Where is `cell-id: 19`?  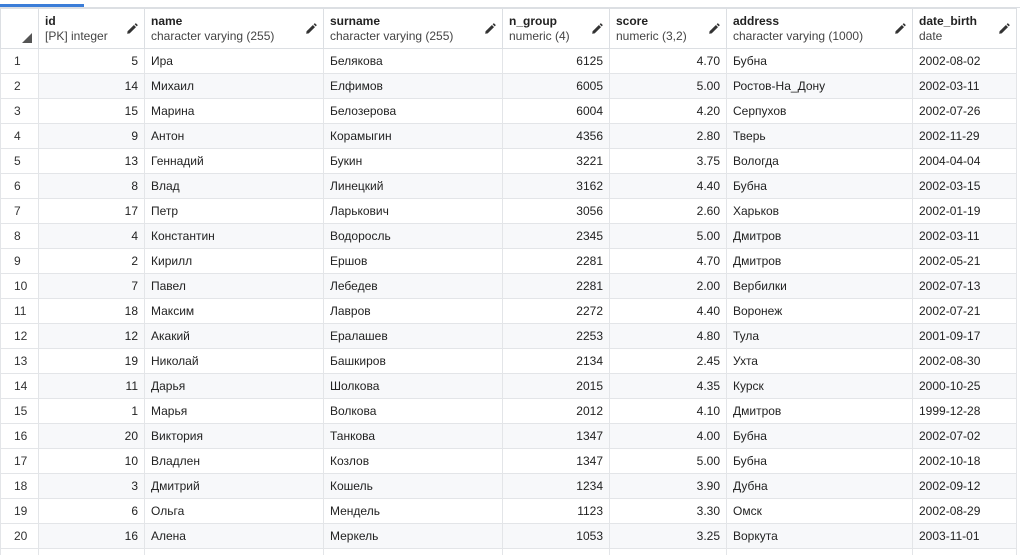
cell-id: 19 is located at coordinates (91, 361).